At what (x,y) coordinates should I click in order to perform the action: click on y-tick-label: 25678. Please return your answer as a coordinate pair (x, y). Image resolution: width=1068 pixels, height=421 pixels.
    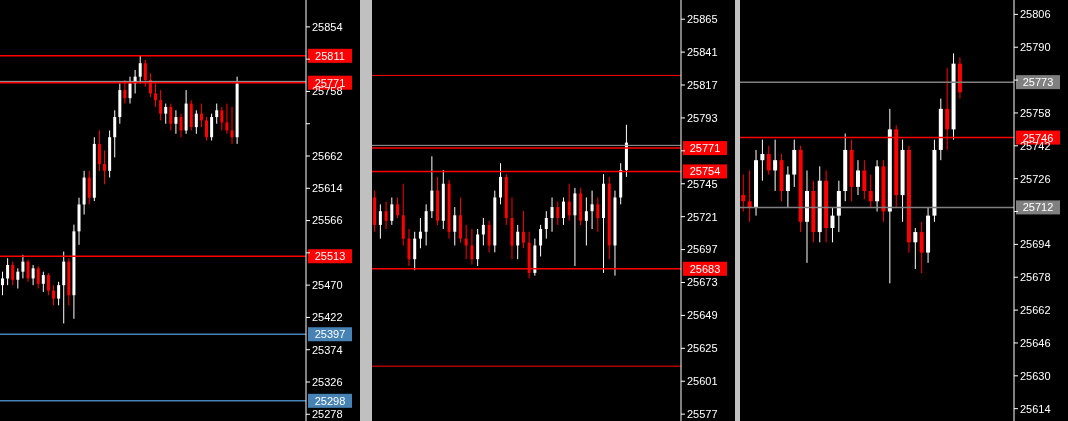
    Looking at the image, I should click on (1035, 277).